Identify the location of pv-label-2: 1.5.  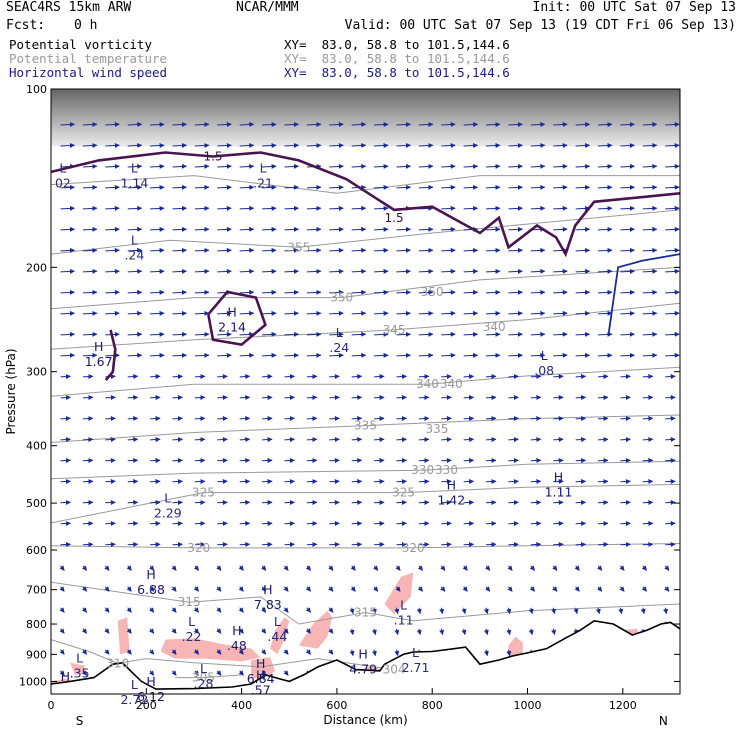
(394, 218).